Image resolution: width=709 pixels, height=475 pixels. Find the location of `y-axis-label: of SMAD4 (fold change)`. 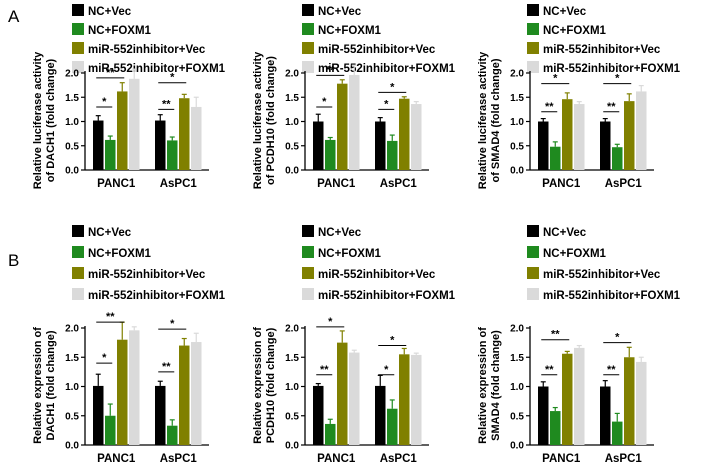

y-axis-label: of SMAD4 (fold change) is located at coordinates (496, 120).